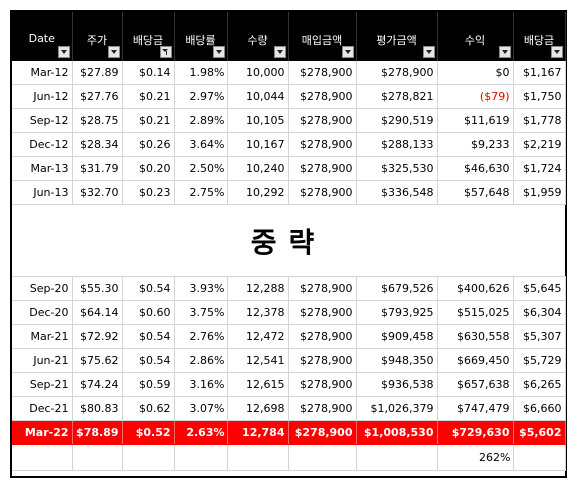 Image resolution: width=580 pixels, height=484 pixels. Describe the element at coordinates (475, 168) in the screenshot. I see `table-cell: $46,630` at that location.